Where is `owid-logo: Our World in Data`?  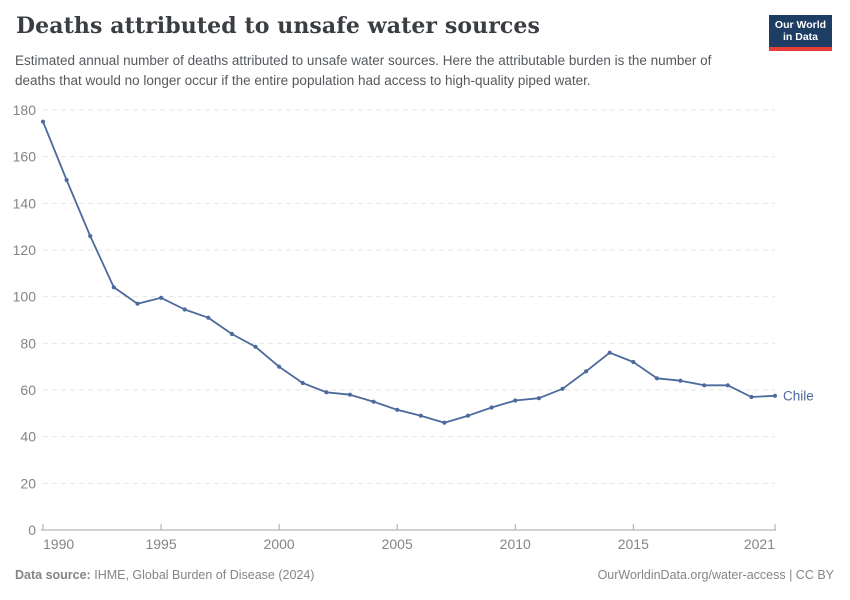 owid-logo: Our World in Data is located at coordinates (800, 33).